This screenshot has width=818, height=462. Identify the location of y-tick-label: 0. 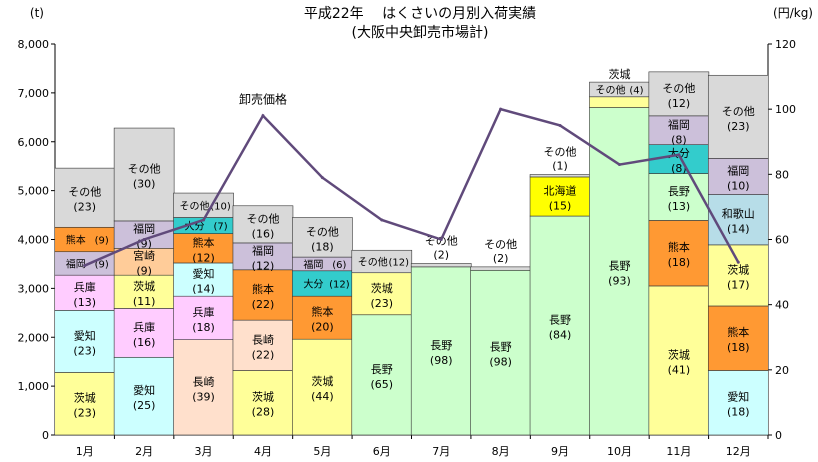
(45, 435).